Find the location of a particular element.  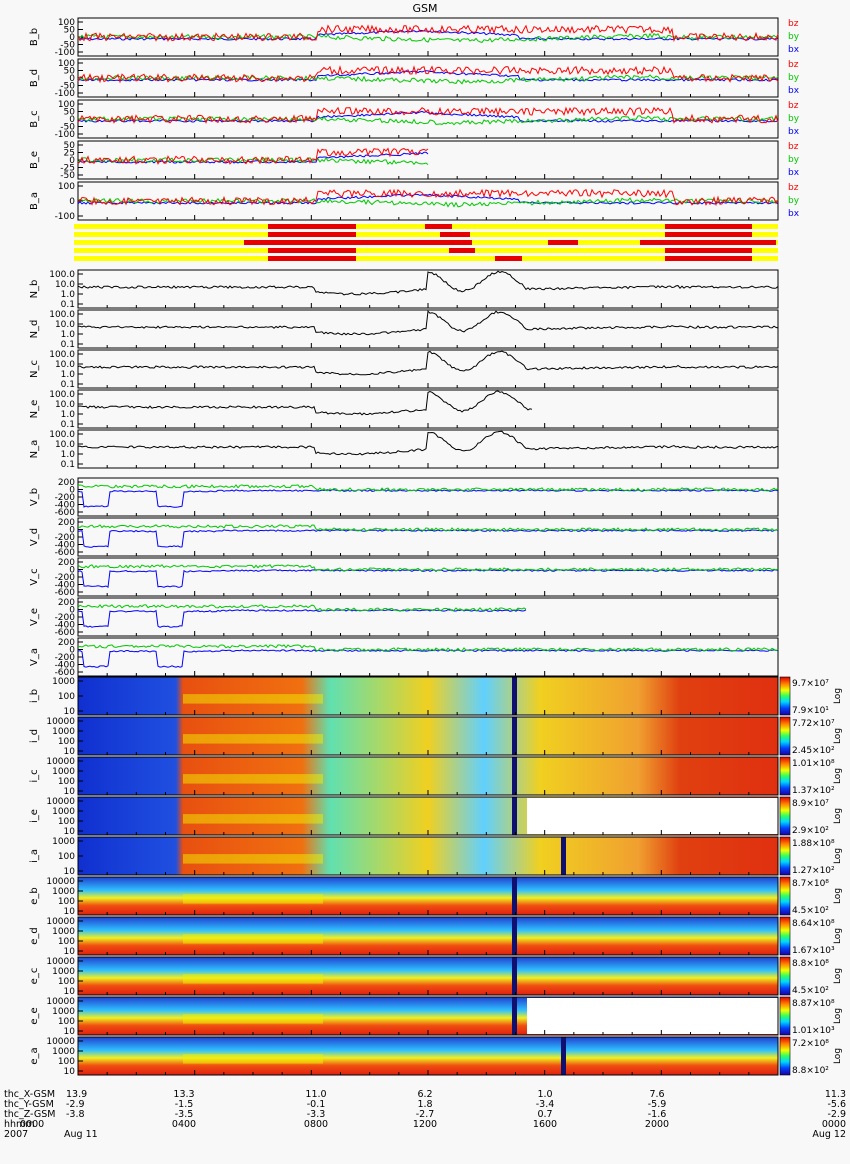

density-N_b-tick: 10.0 is located at coordinates (65, 285).